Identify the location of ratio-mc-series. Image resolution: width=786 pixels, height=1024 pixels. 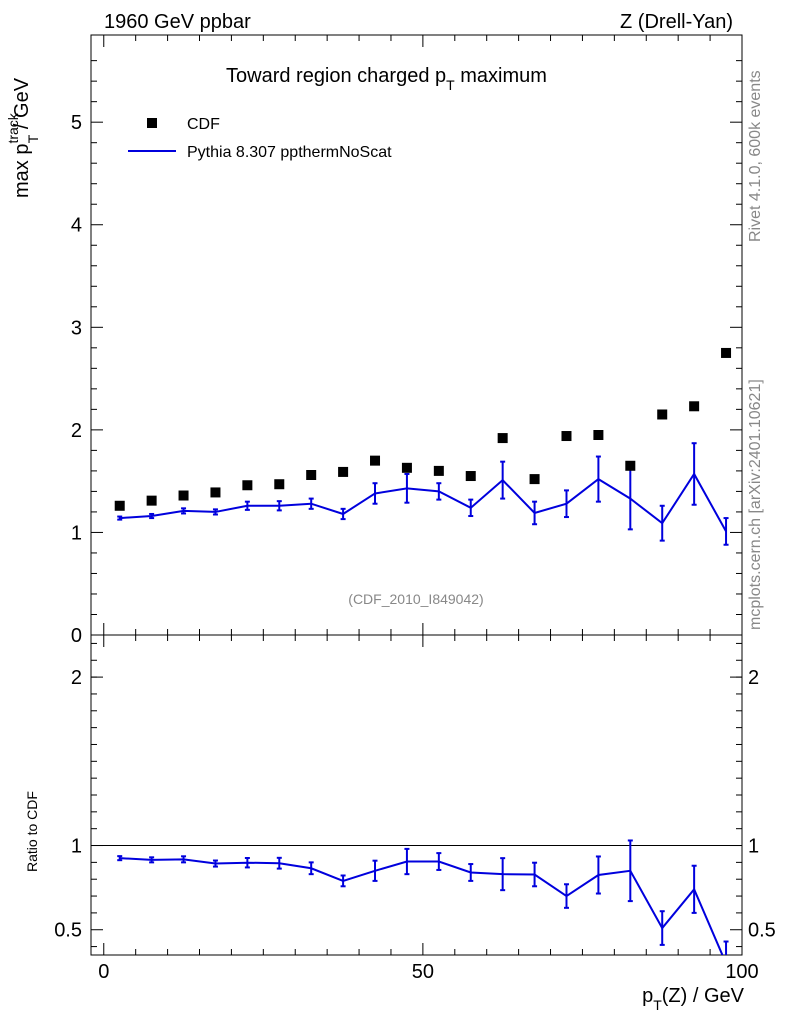
(423, 897).